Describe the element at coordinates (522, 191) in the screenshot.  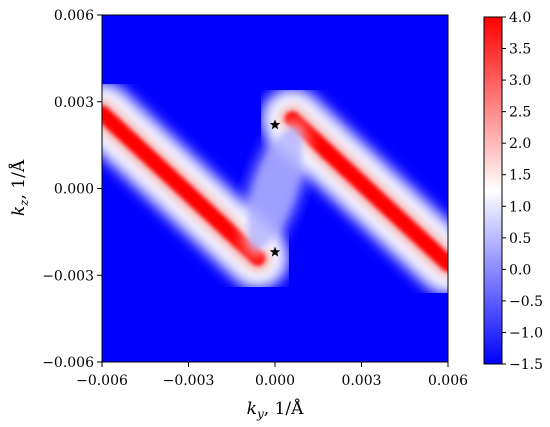
I see `colorbar-axis: 4.0 3.5 3.0 2.5 2.0 1.5 1.0 0.5 0.0 −0.5 −1.0 −1.5` at that location.